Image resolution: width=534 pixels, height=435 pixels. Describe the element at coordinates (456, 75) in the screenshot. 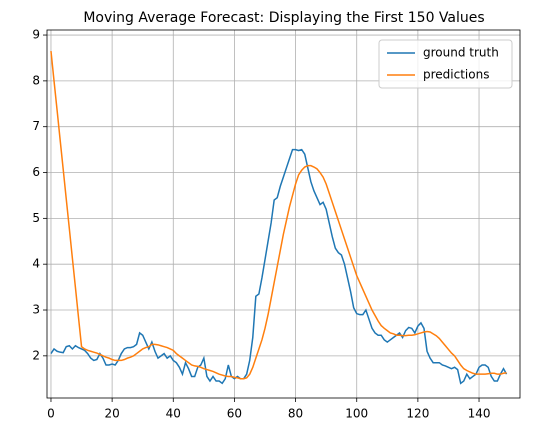

I see `legend-label: predictions` at that location.